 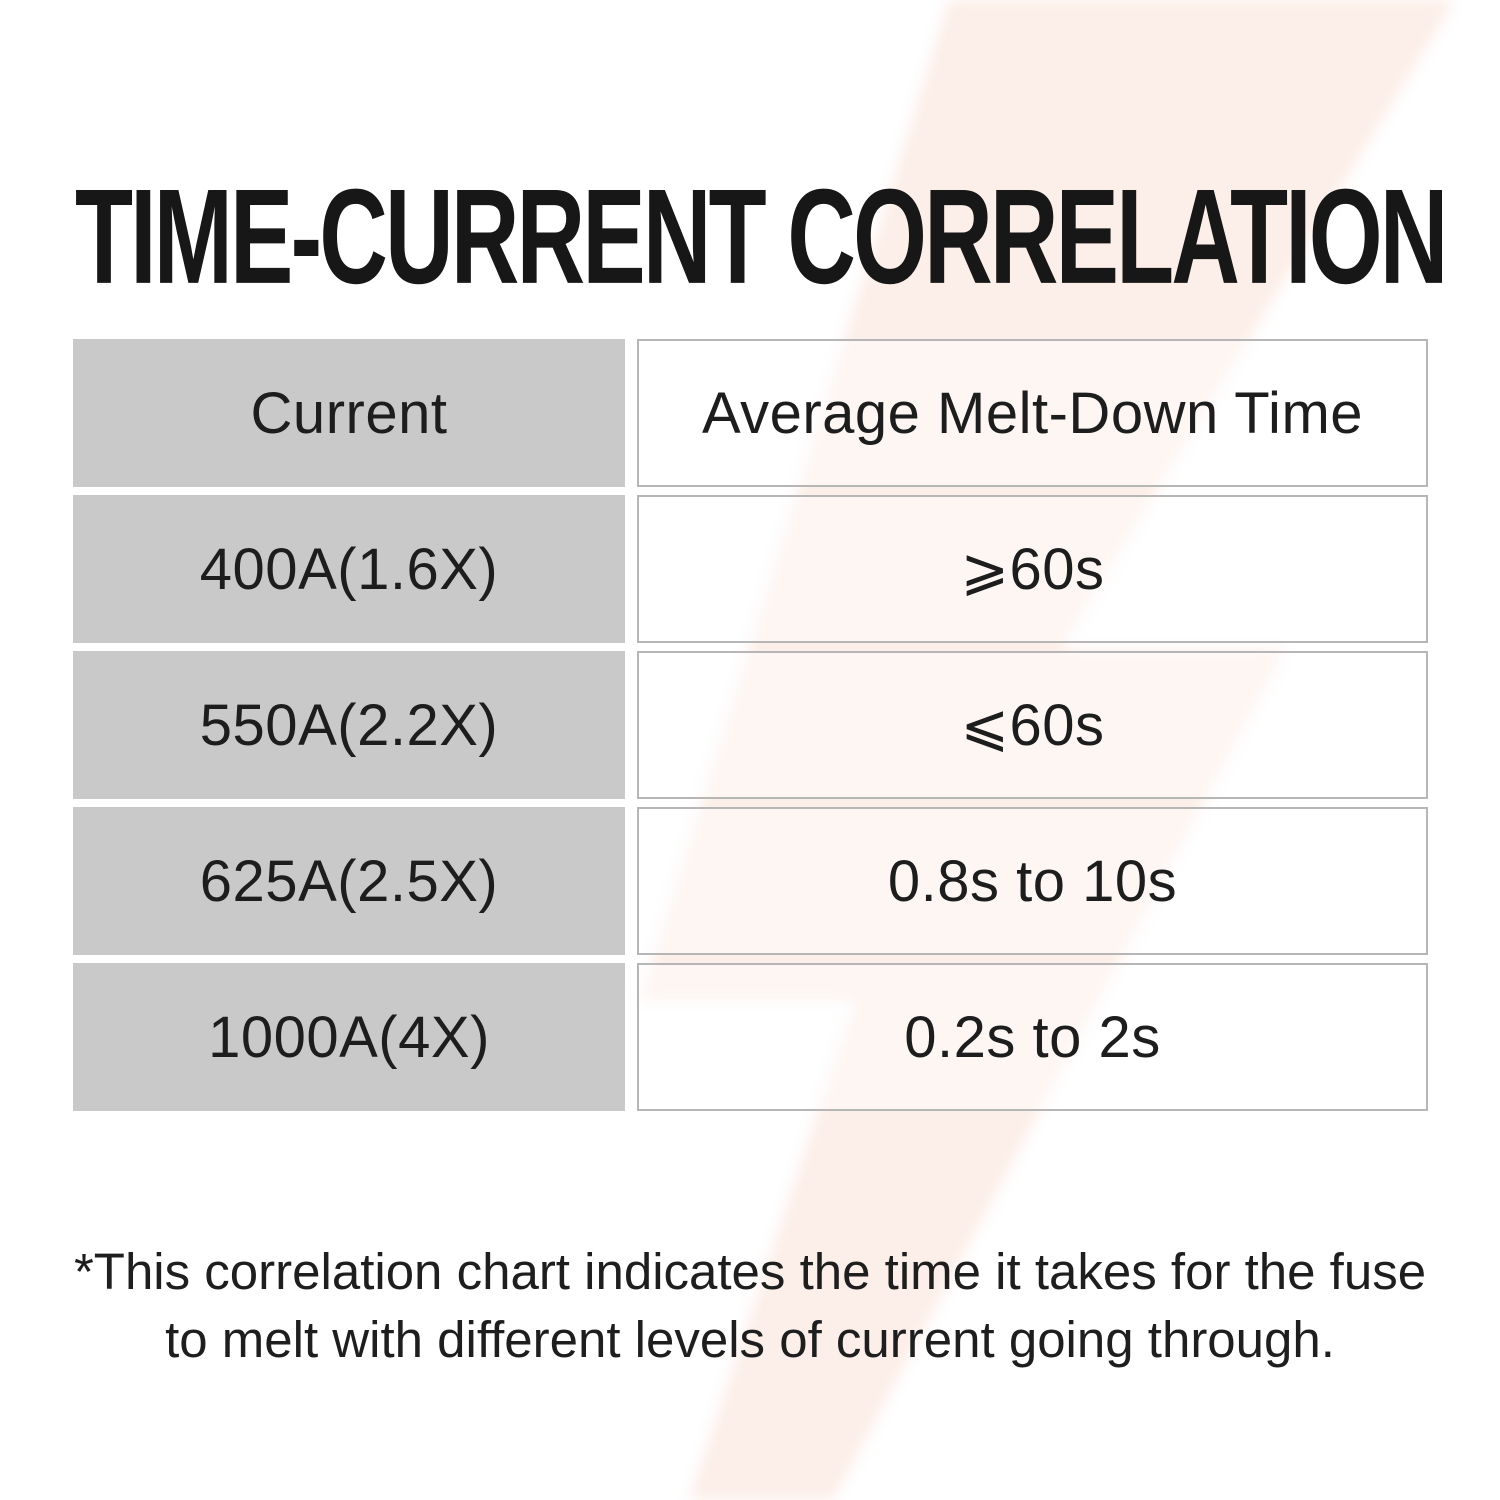 What do you see at coordinates (761, 237) in the screenshot?
I see `page-title: TIME-CURRENT CORRELATION` at bounding box center [761, 237].